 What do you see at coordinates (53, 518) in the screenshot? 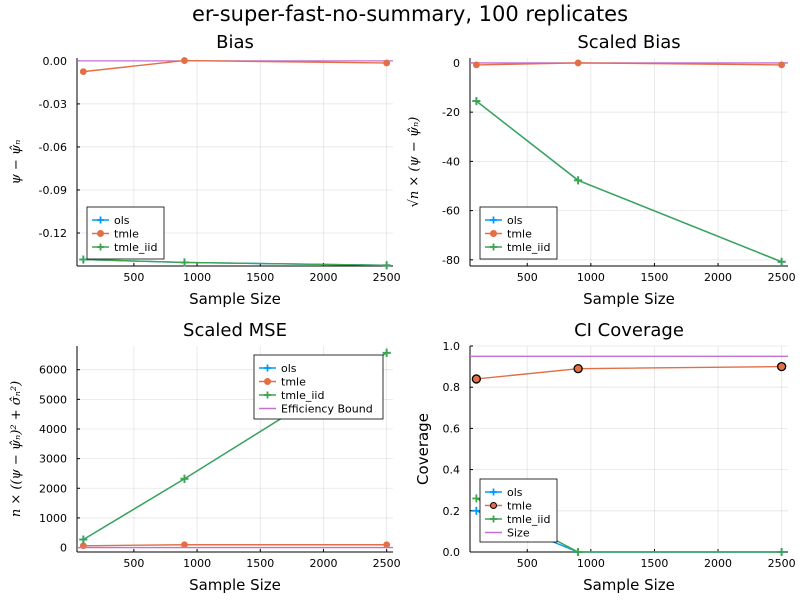
I see `y-tick-label: 1000` at bounding box center [53, 518].